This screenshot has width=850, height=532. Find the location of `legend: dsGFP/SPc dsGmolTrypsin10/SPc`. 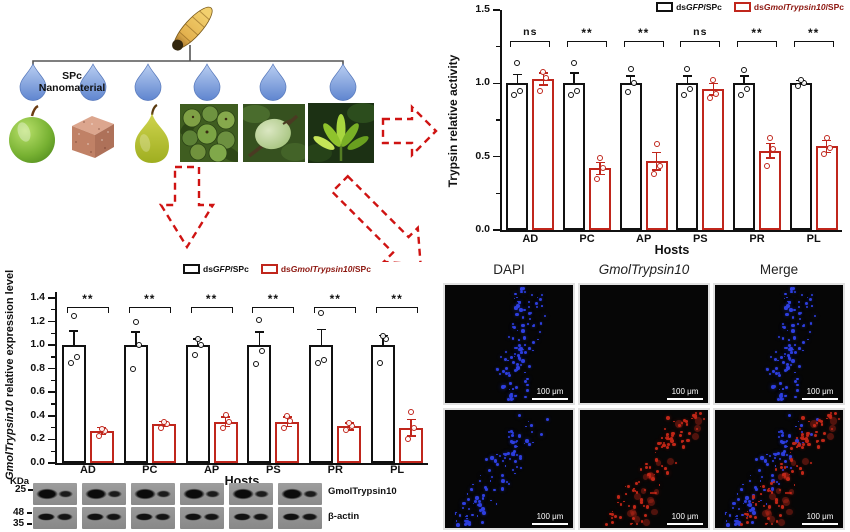

legend: dsGFP/SPc dsGmolTrypsin10/SPc is located at coordinates (750, 7).